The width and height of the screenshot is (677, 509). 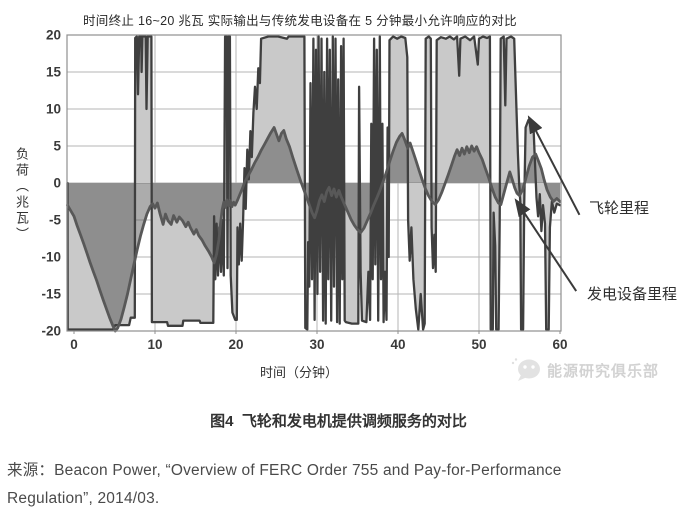 What do you see at coordinates (21, 195) in the screenshot?
I see `y-axis-title: 负荷（兆瓦）` at bounding box center [21, 195].